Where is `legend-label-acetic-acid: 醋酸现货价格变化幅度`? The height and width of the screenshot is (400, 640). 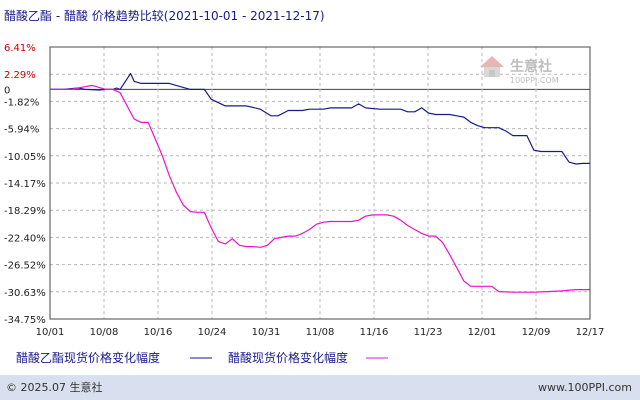 legend-label-acetic-acid: 醋酸现货价格变化幅度 is located at coordinates (288, 357).